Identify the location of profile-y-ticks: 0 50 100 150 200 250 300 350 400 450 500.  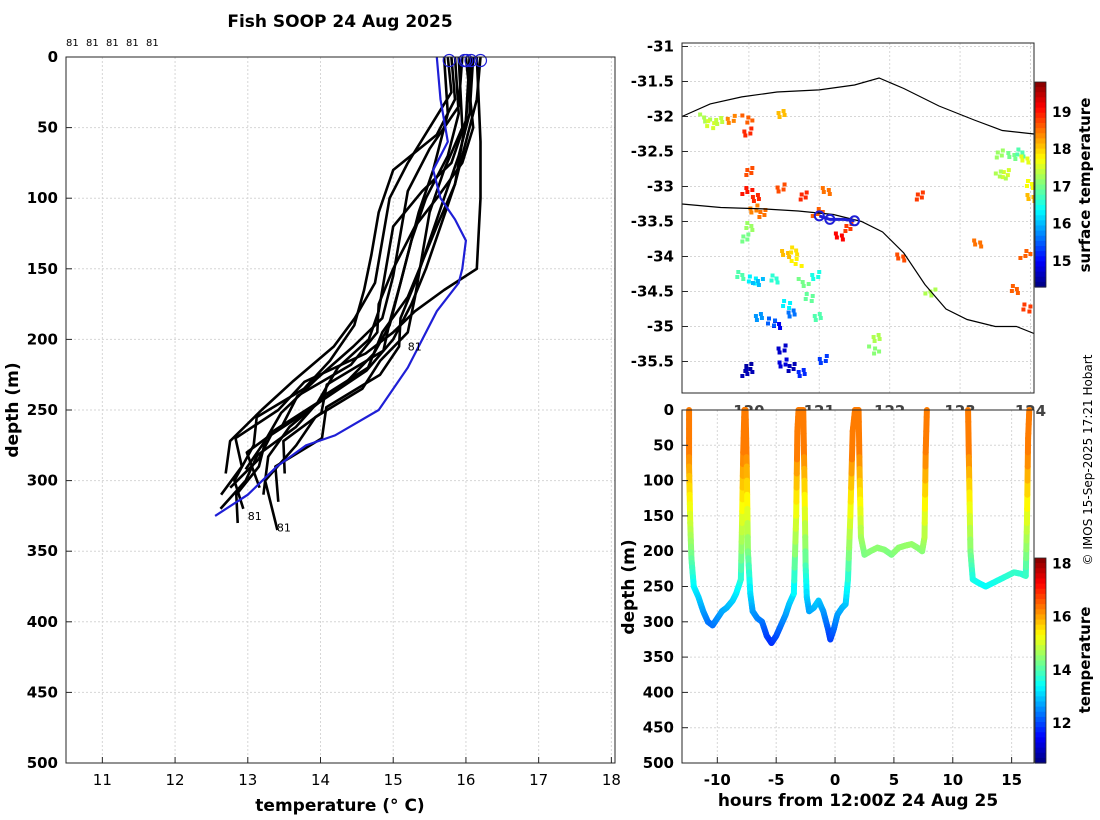
(49, 410).